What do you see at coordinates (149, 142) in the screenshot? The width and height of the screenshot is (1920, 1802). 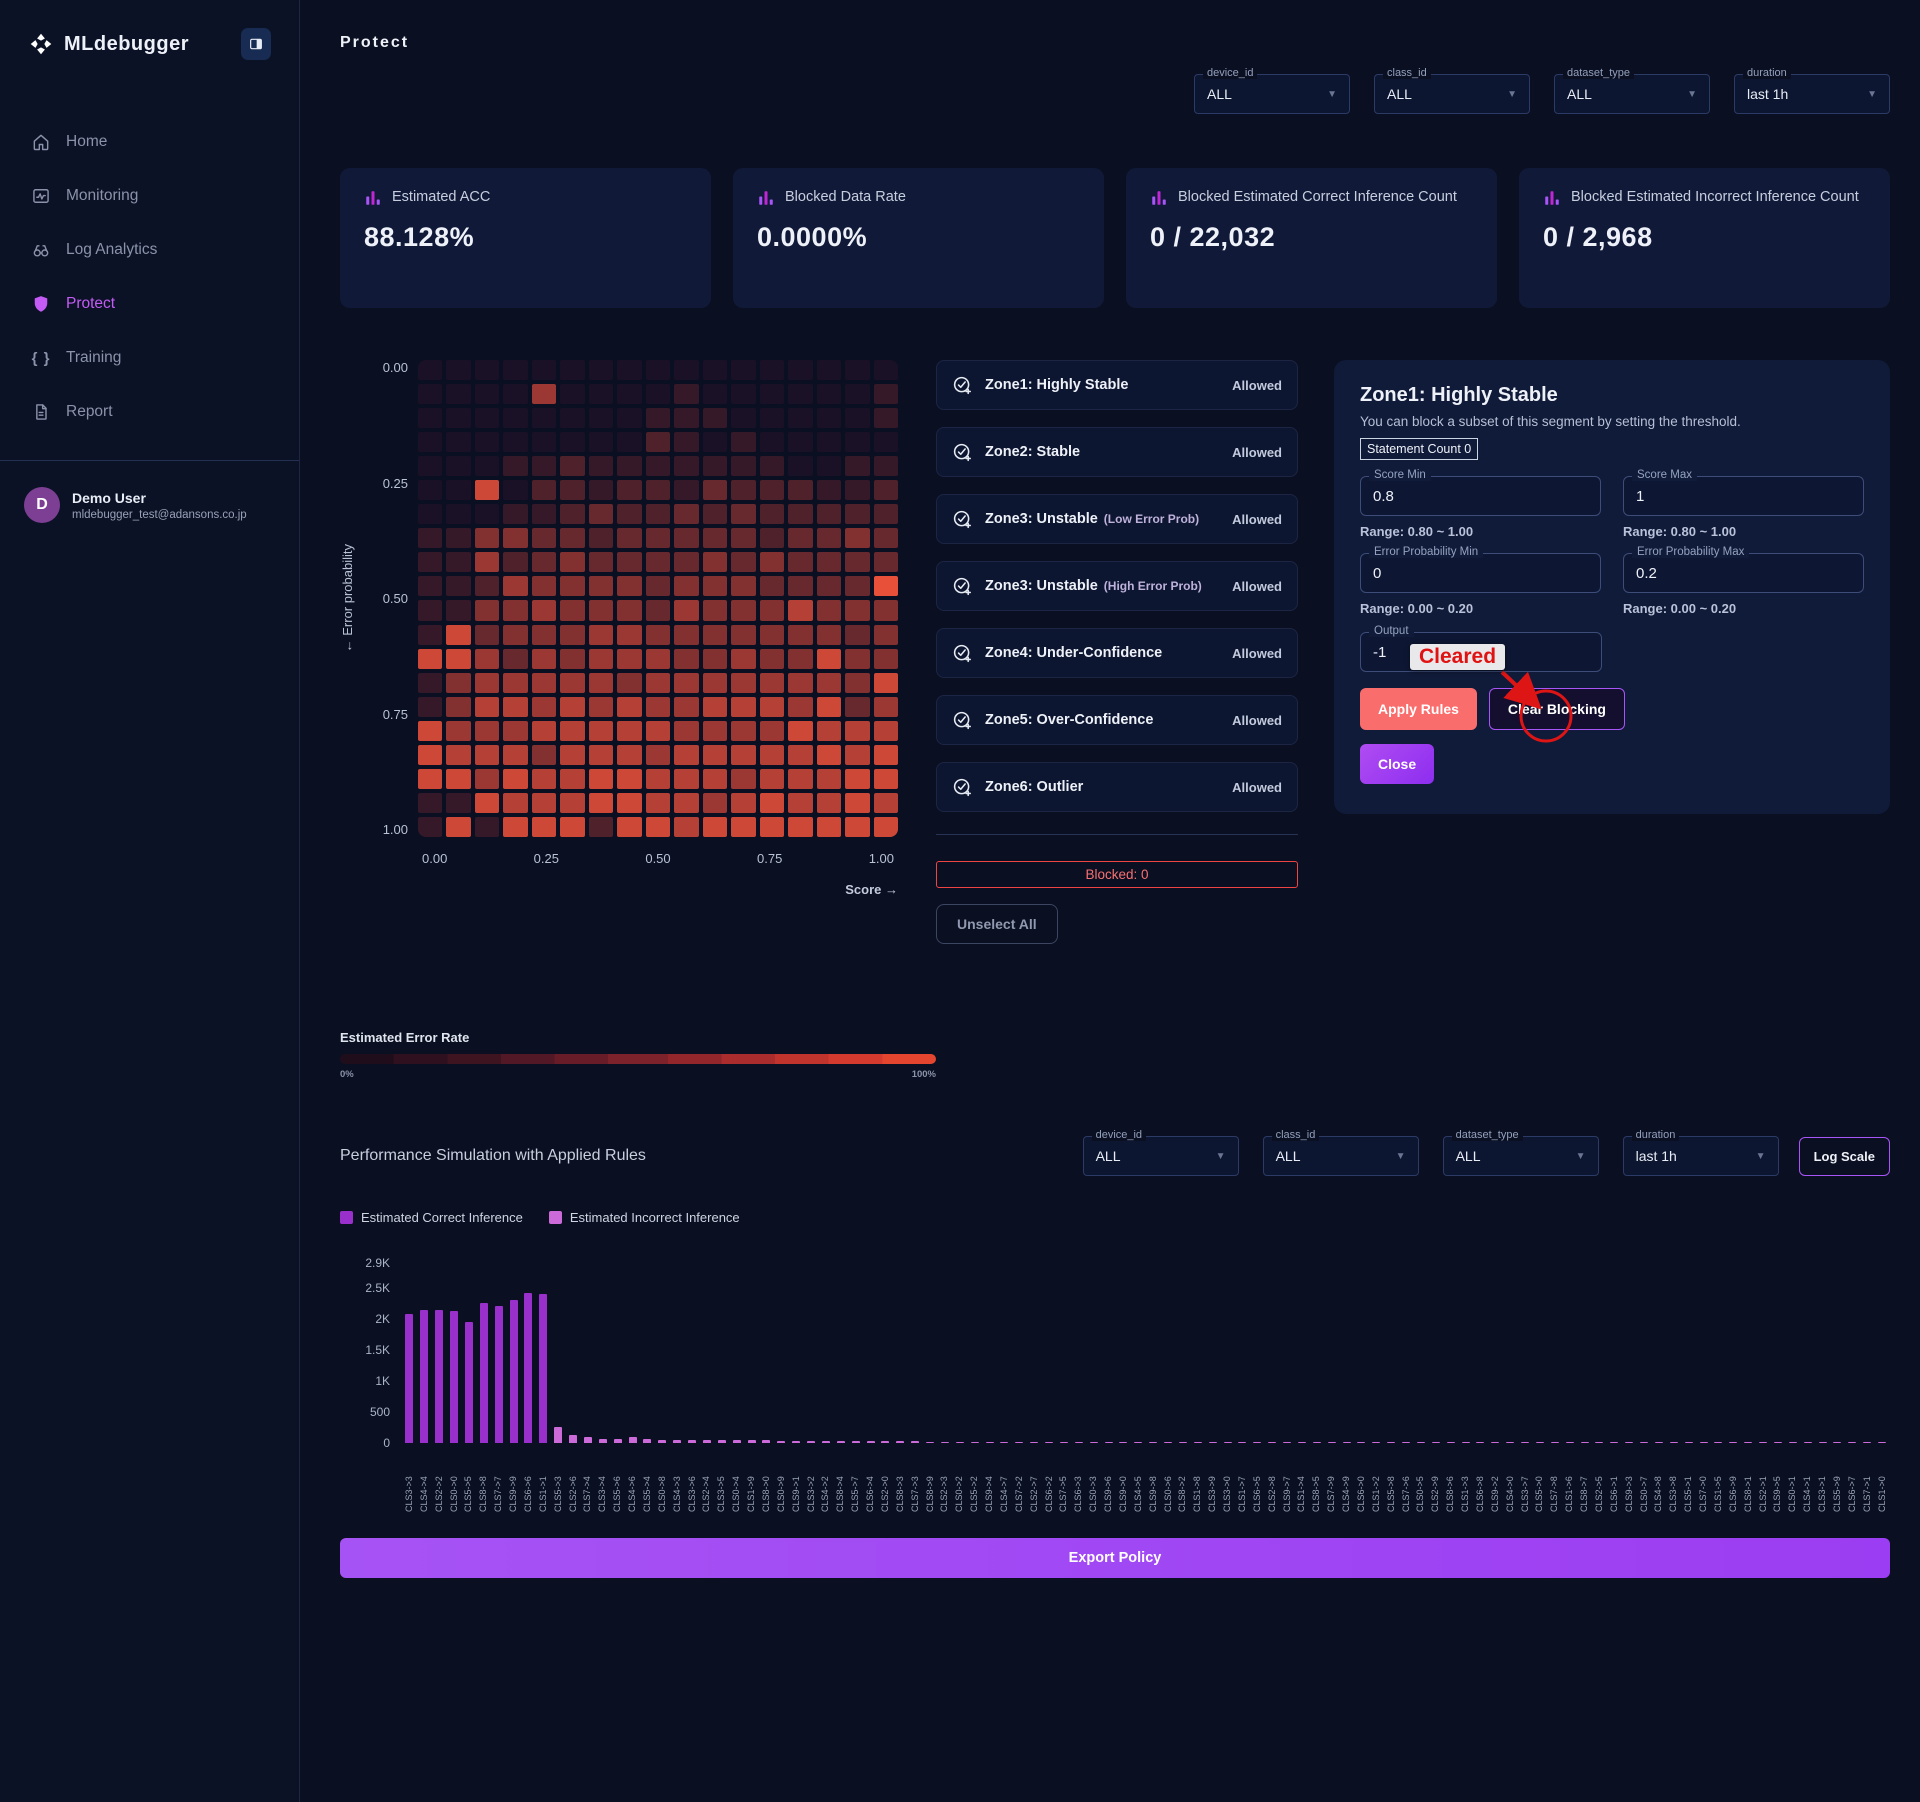 I see `sidebar-item-home: Home` at bounding box center [149, 142].